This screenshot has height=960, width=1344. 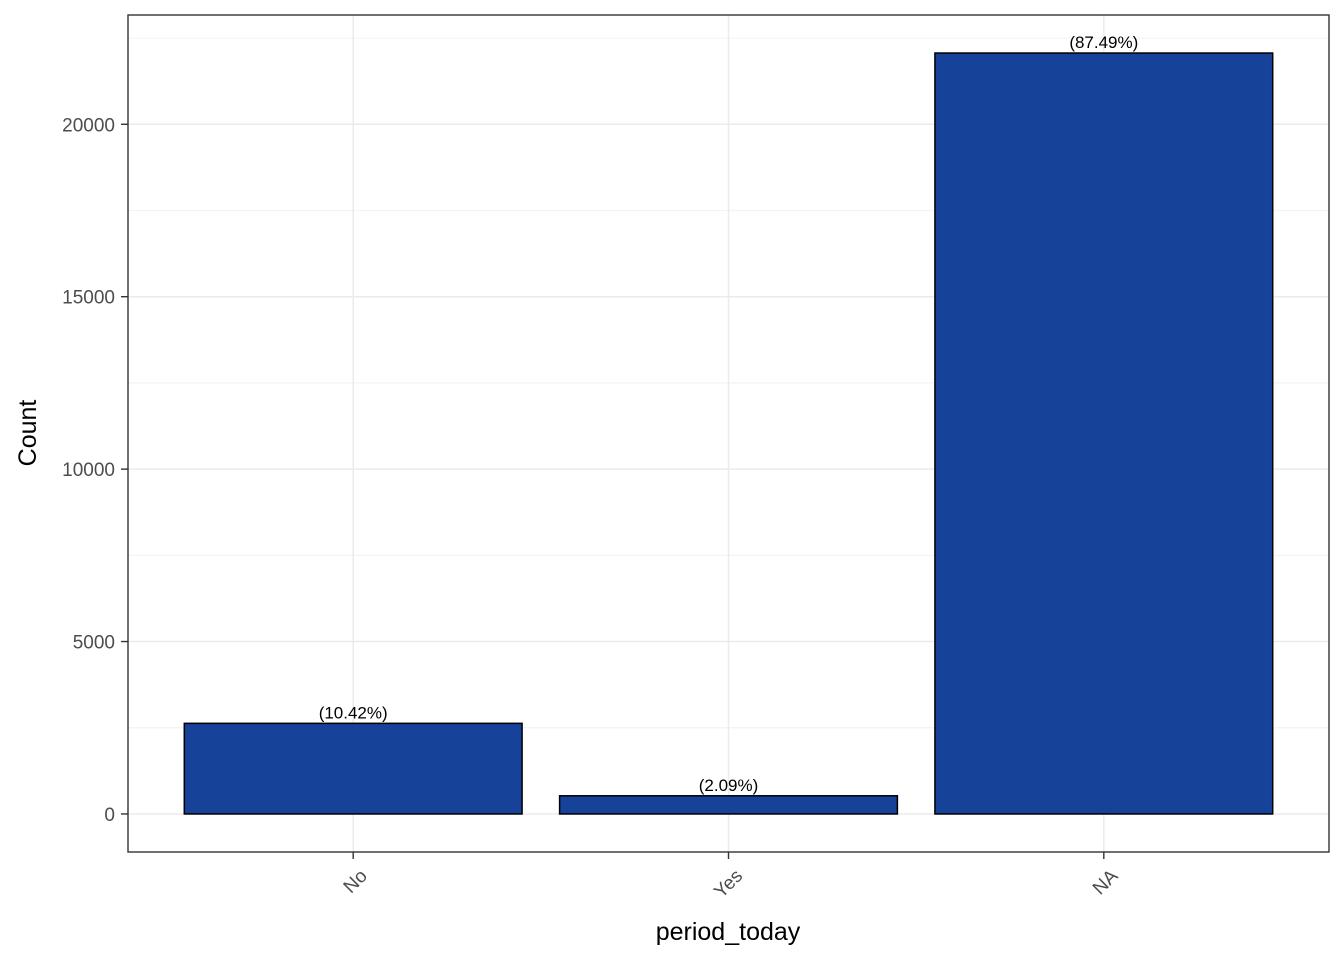 I want to click on y-tick-label: 10000, so click(x=88, y=470).